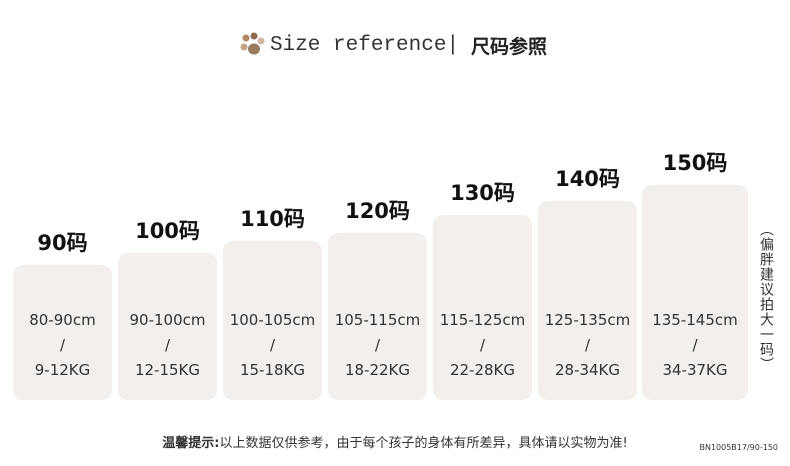  I want to click on footer-text: 以上数据仅供参考，由于每个孩子的身体有所差异，具体请以实物为准!, so click(423, 443).